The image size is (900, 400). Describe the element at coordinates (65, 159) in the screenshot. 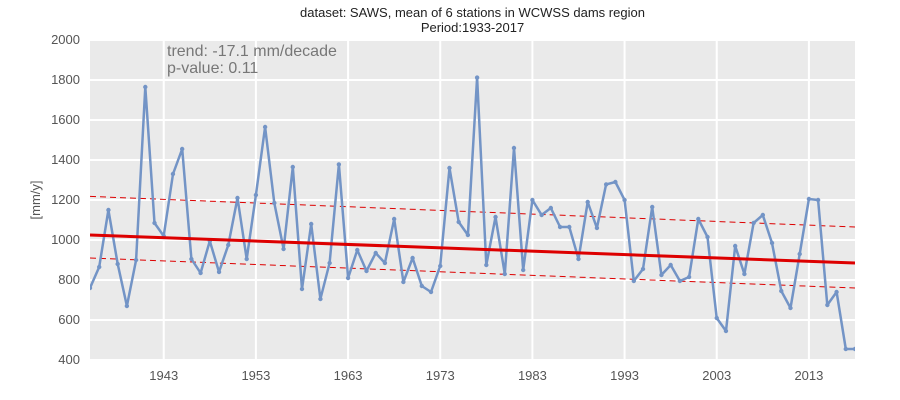

I see `y-tick-label: 1400` at that location.